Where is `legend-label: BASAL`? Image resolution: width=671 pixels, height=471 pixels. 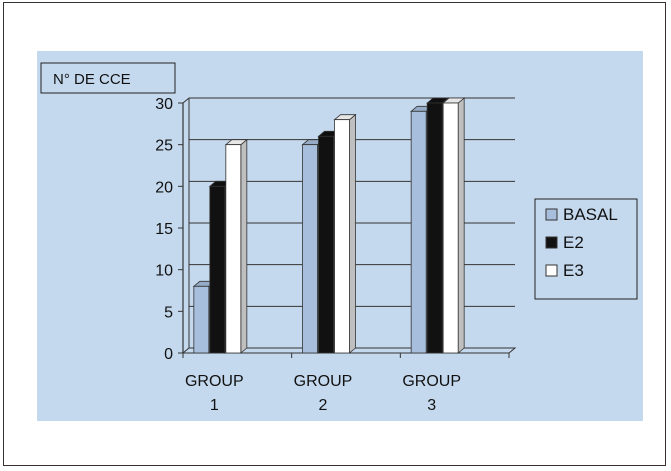
legend-label: BASAL is located at coordinates (590, 214).